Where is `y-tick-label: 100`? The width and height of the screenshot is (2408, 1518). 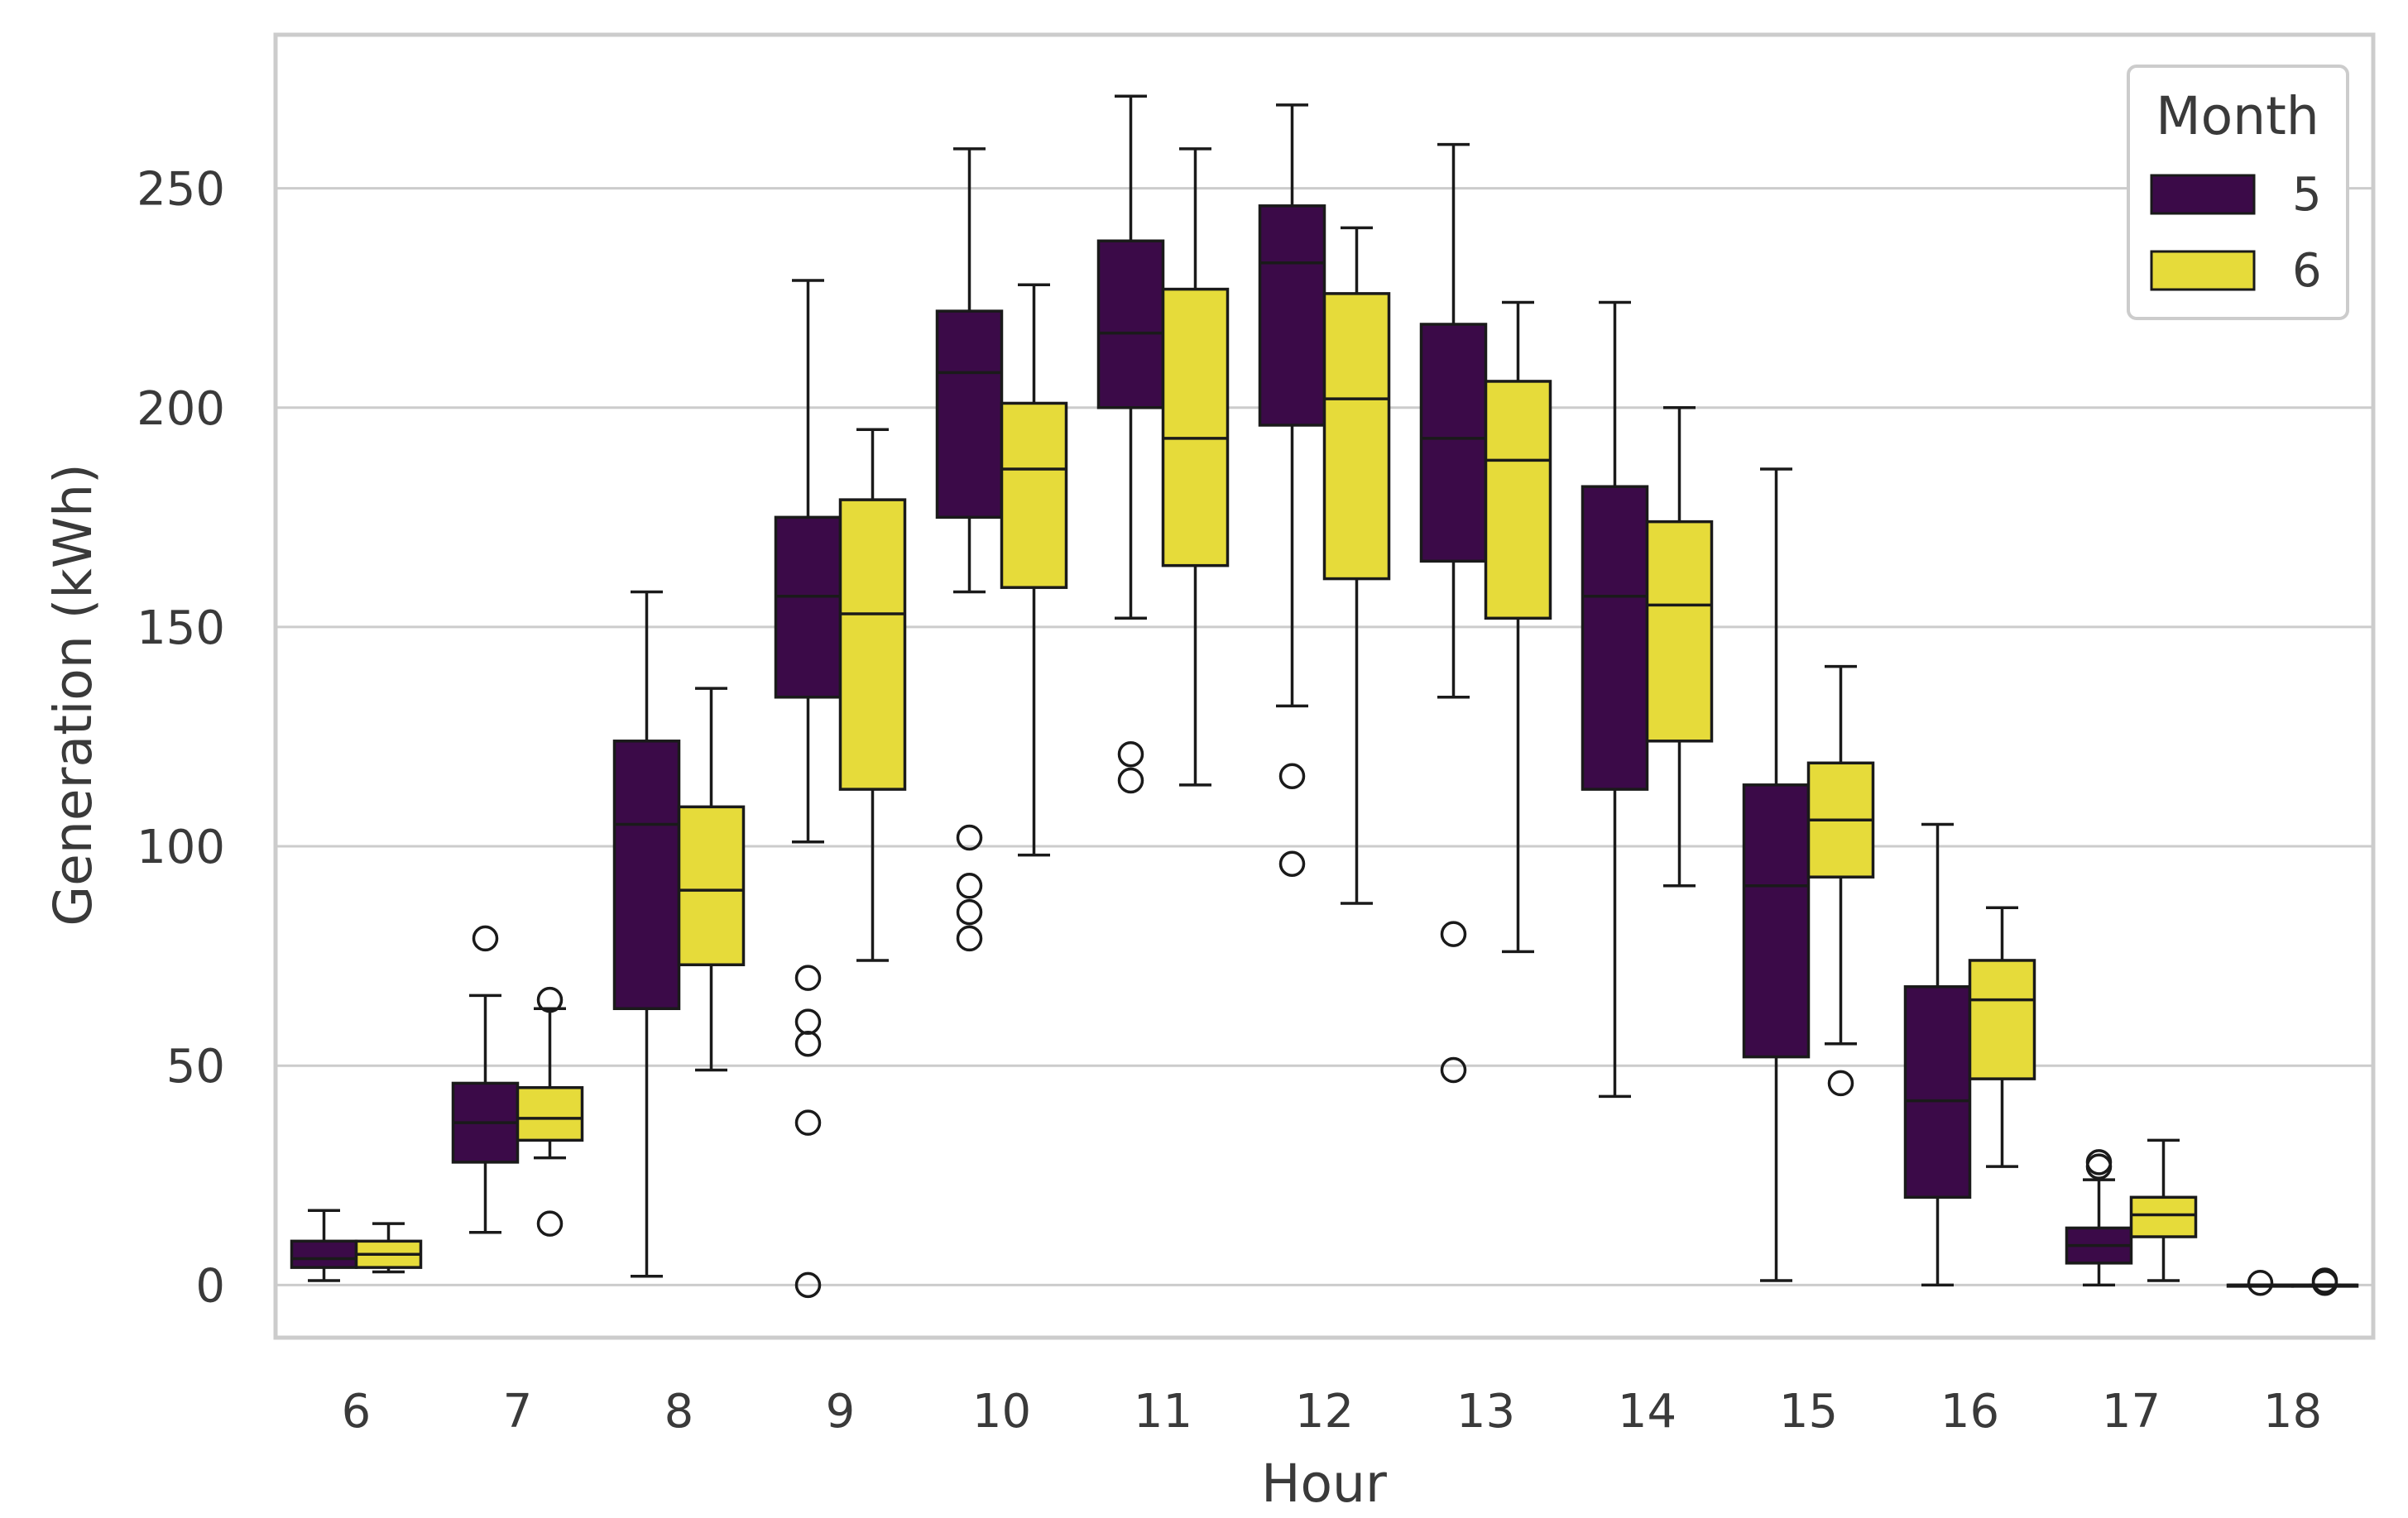 y-tick-label: 100 is located at coordinates (181, 847).